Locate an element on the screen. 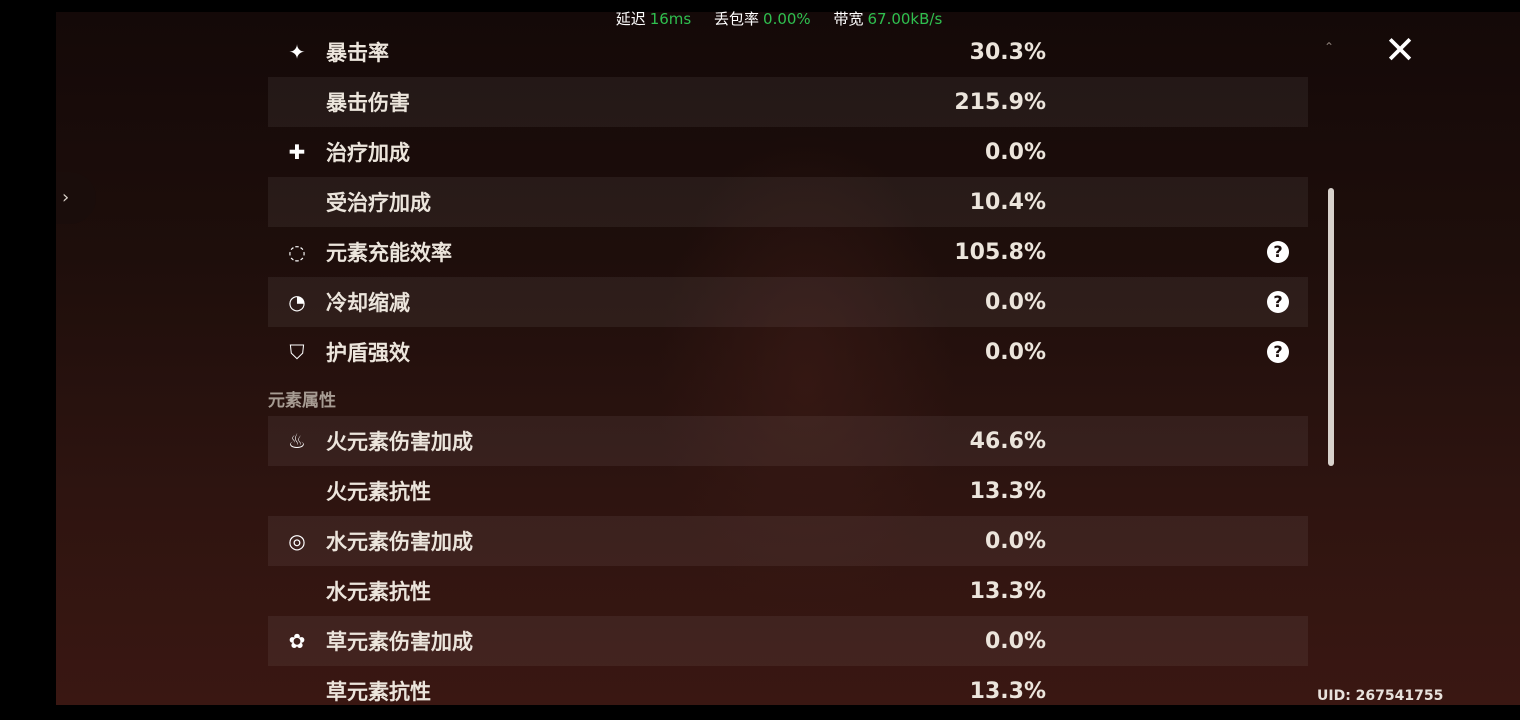  stat-value: 46.6% is located at coordinates (1007, 441).